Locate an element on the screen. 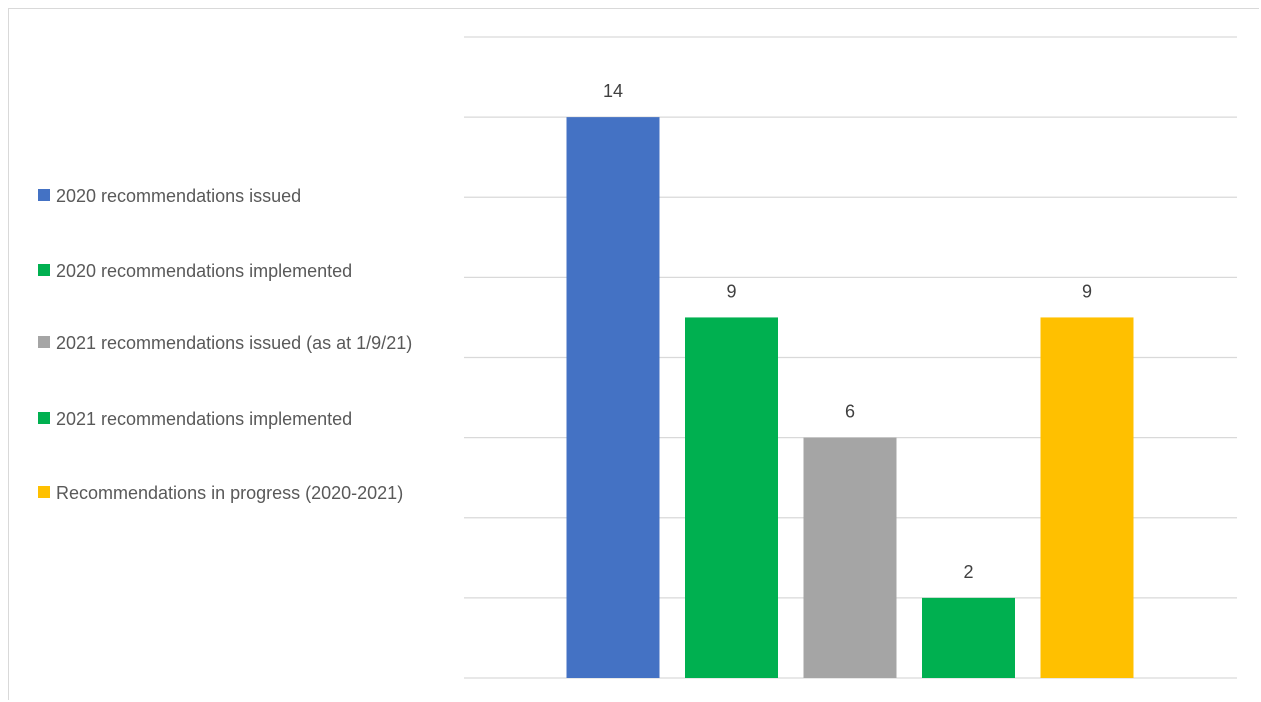  legend-item: Recommendations in progress (2020-2021) is located at coordinates (233, 493).